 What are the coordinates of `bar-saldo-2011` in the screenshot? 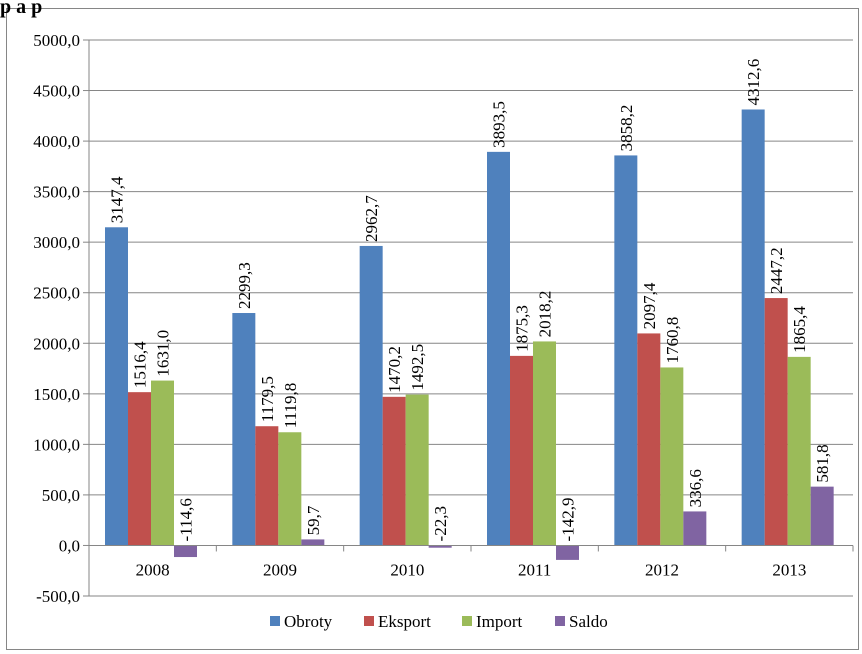 It's located at (567, 552).